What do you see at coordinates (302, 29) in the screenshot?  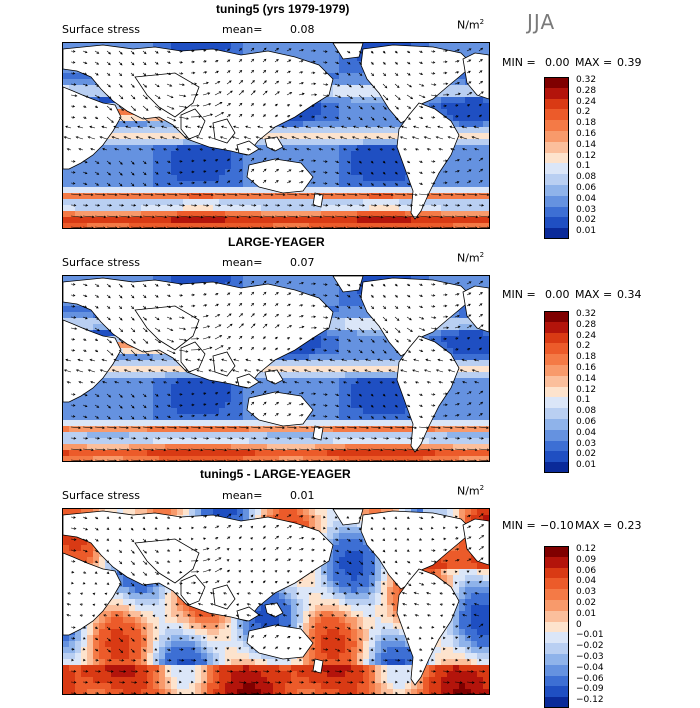 I see `mean-value: 0.08` at bounding box center [302, 29].